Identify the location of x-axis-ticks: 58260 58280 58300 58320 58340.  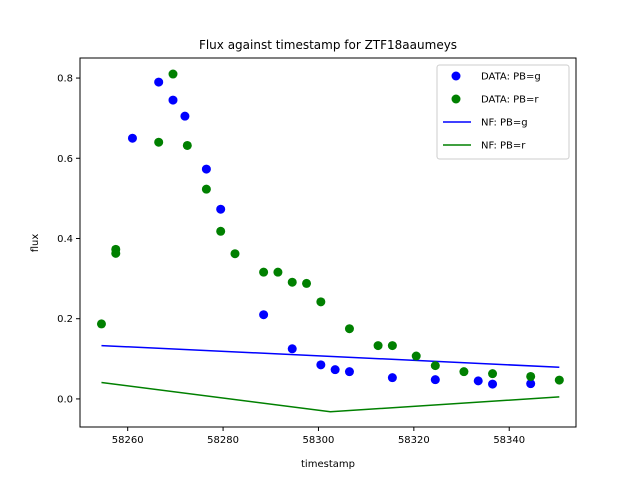
(318, 436).